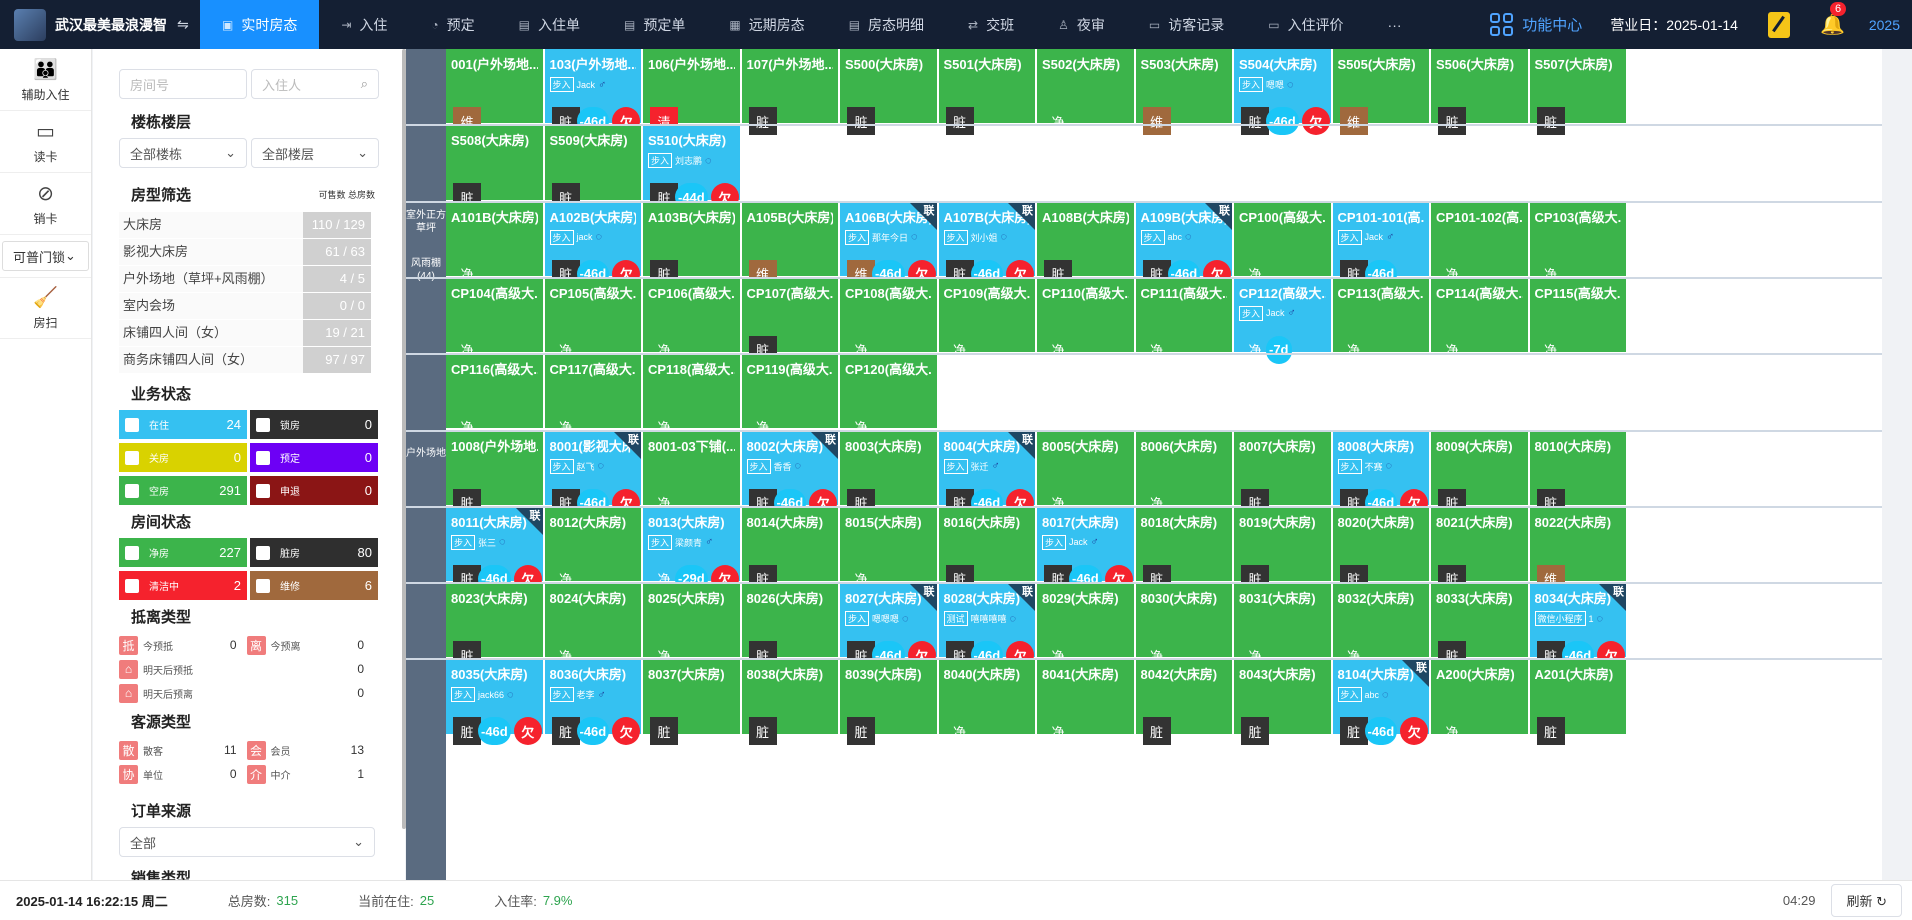 This screenshot has width=1912, height=920. I want to click on function-center-button: 功能中心, so click(1536, 24).